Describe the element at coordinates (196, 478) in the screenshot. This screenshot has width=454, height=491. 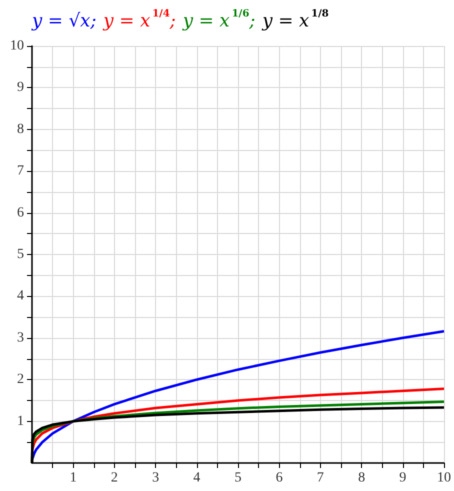
I see `x-tick-label: 4` at that location.